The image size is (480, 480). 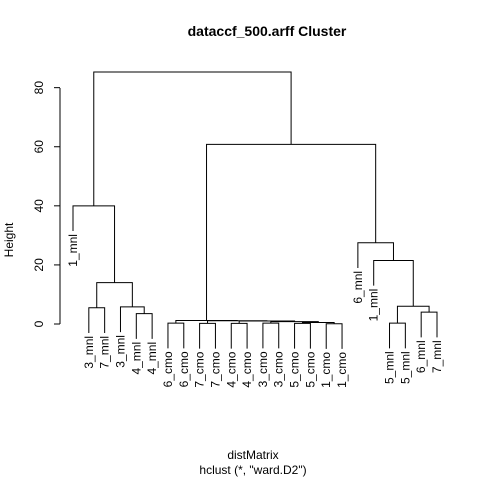 I want to click on leaf-label-16: 1_cmo, so click(x=326, y=370).